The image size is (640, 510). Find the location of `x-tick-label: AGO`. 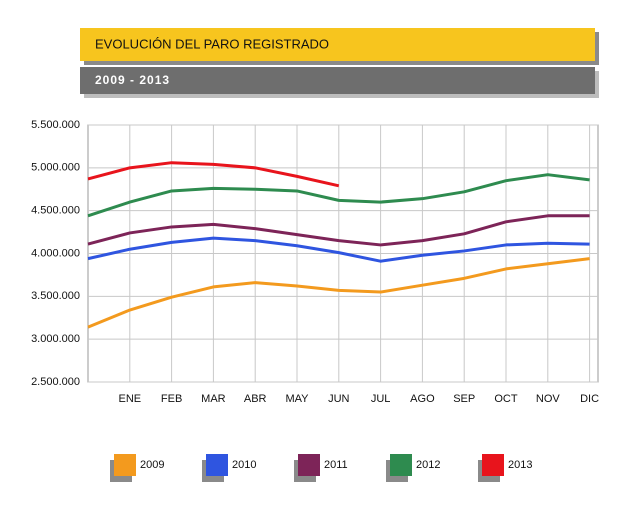

x-tick-label: AGO is located at coordinates (422, 399).